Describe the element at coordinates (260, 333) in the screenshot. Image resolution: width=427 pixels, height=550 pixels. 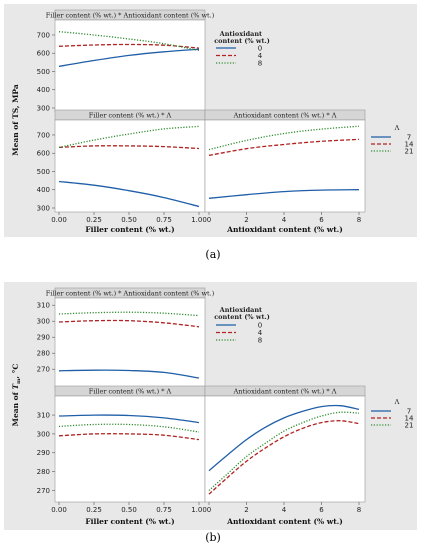
I see `b-legend1-label-4: 4` at that location.